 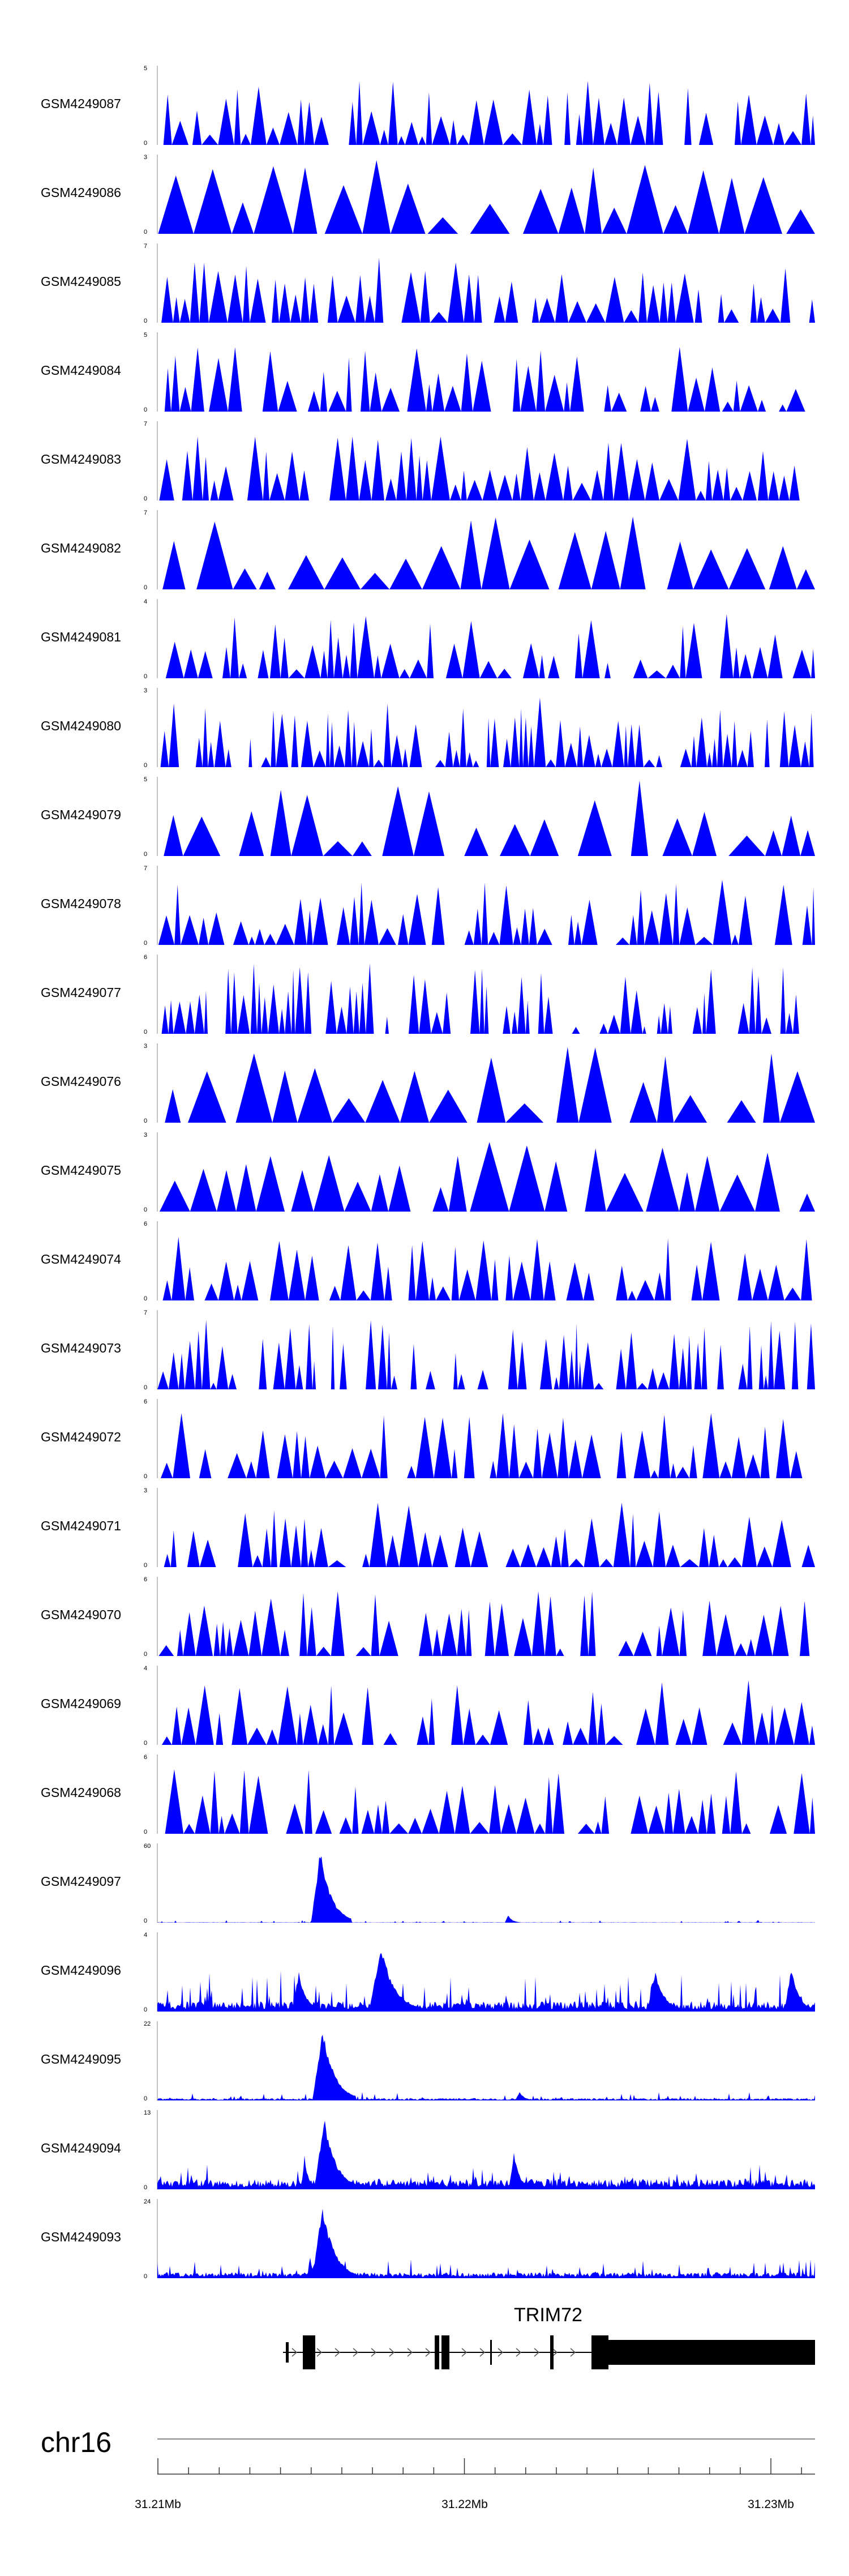 I want to click on track-label: GSM4249094, so click(x=81, y=2148).